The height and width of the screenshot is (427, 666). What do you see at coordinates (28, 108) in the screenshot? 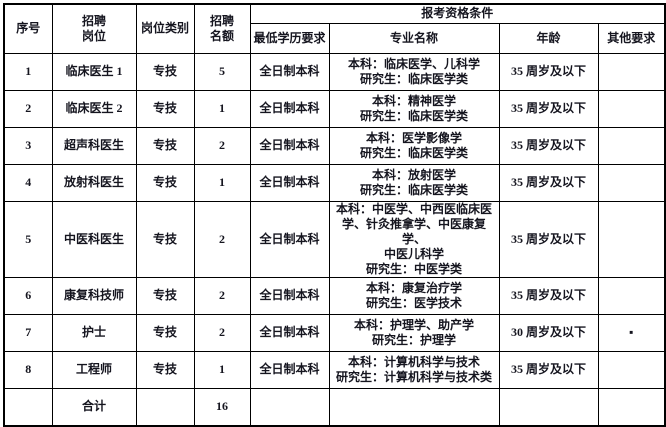
I see `cell-num: 2` at bounding box center [28, 108].